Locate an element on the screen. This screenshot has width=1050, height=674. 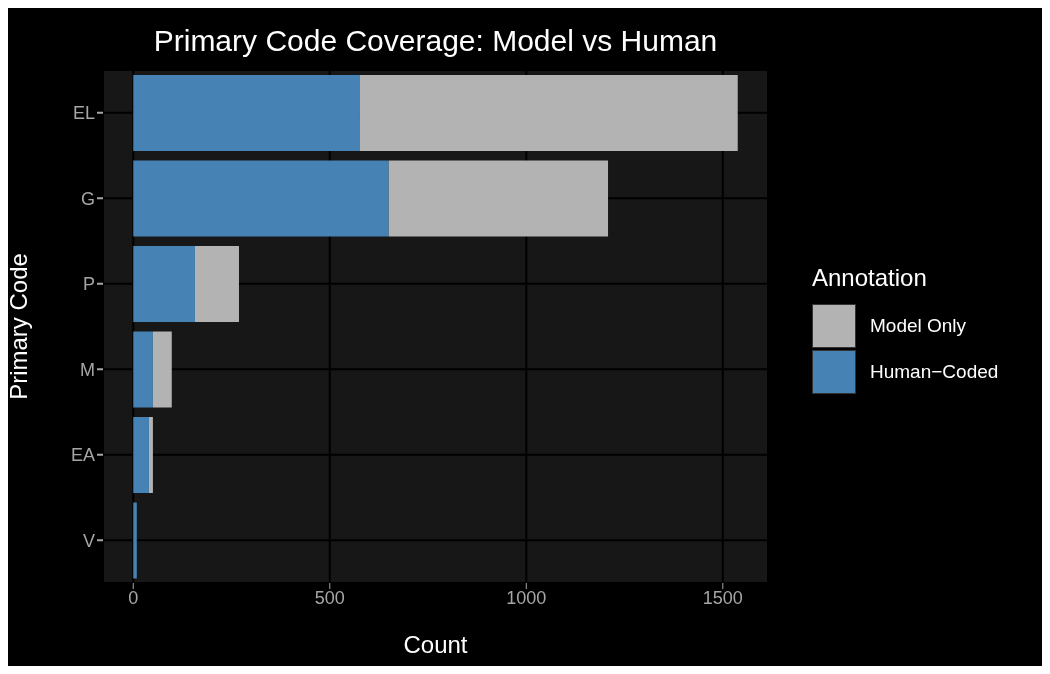
x-tick-label: 500 is located at coordinates (329, 597).